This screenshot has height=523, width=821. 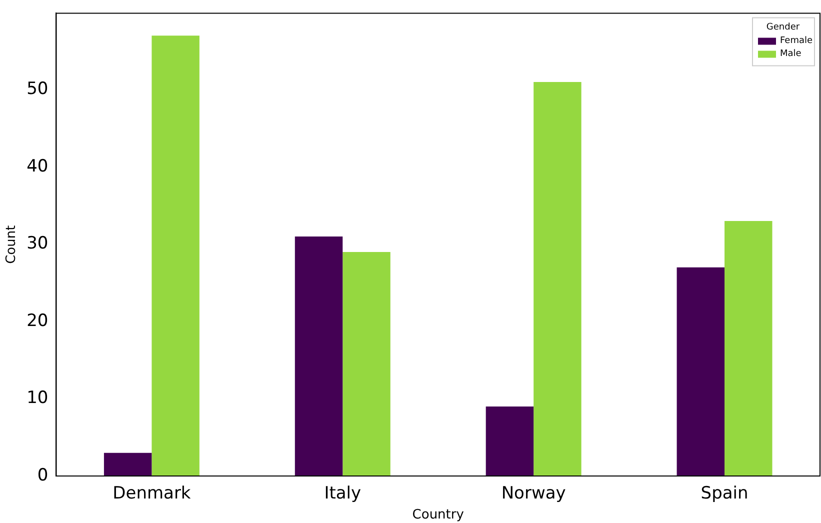 What do you see at coordinates (783, 27) in the screenshot?
I see `legend-title: Gender` at bounding box center [783, 27].